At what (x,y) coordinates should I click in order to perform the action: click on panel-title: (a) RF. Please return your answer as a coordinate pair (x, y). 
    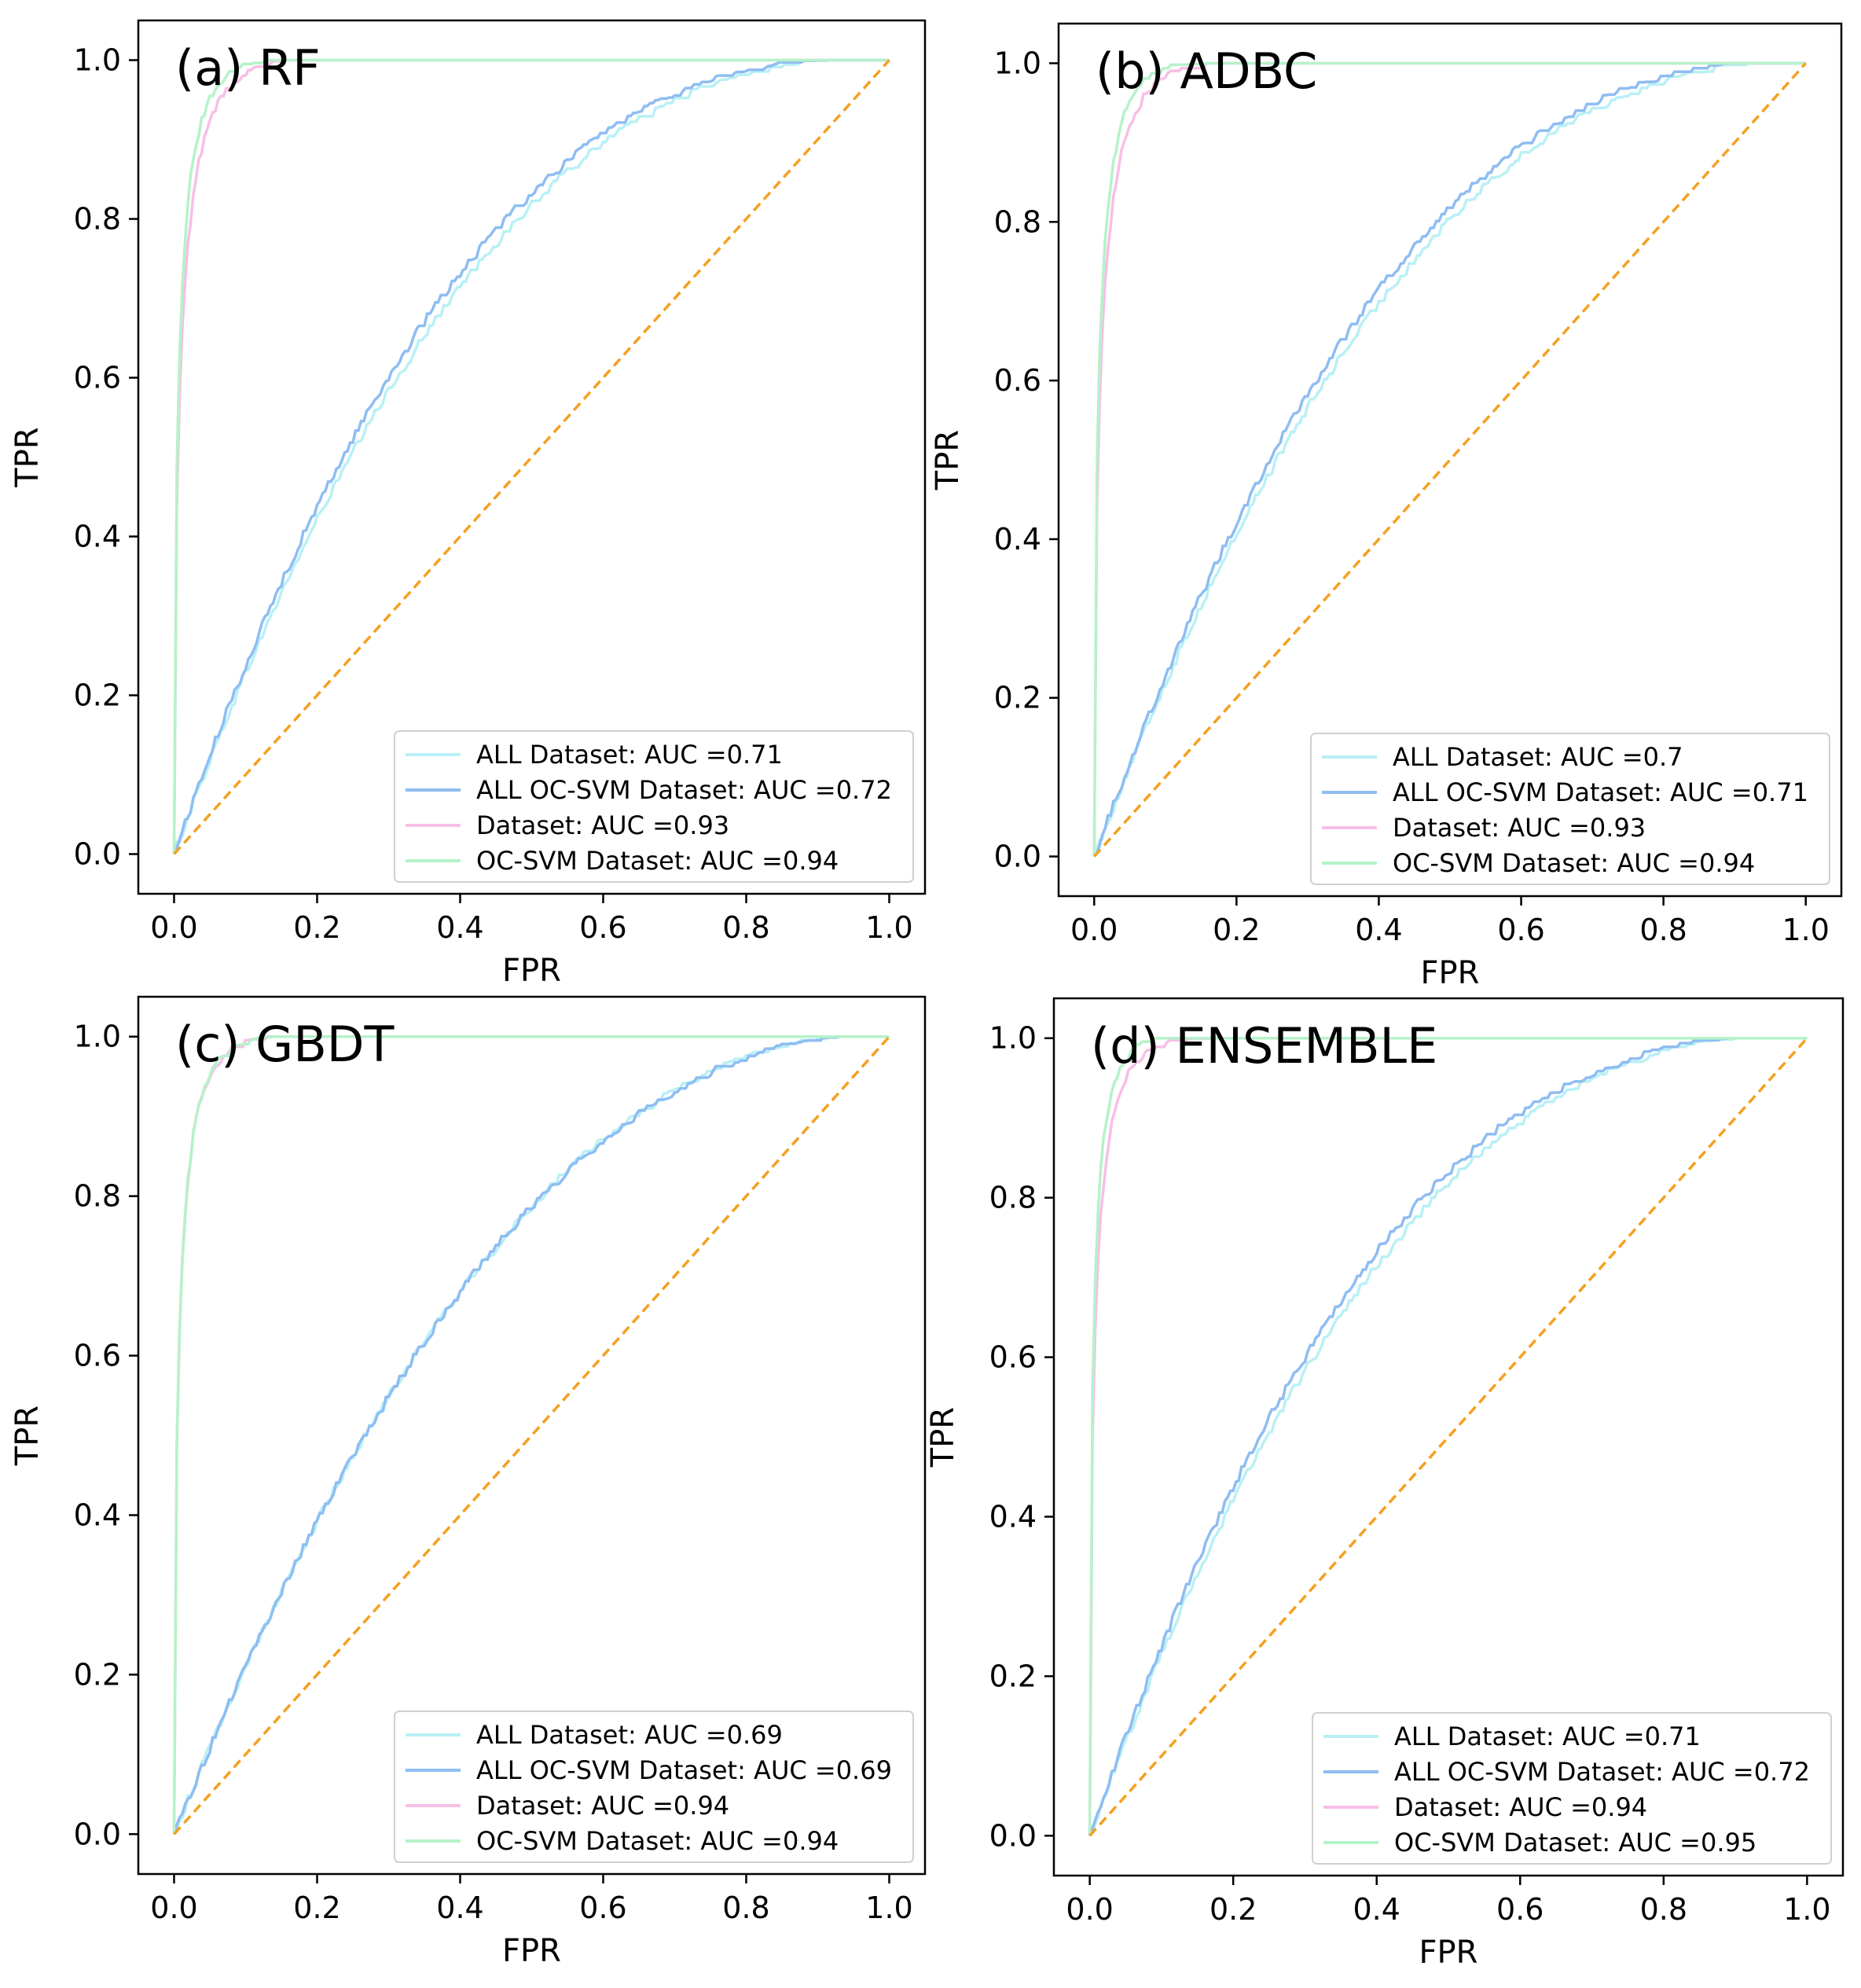
    Looking at the image, I should click on (248, 68).